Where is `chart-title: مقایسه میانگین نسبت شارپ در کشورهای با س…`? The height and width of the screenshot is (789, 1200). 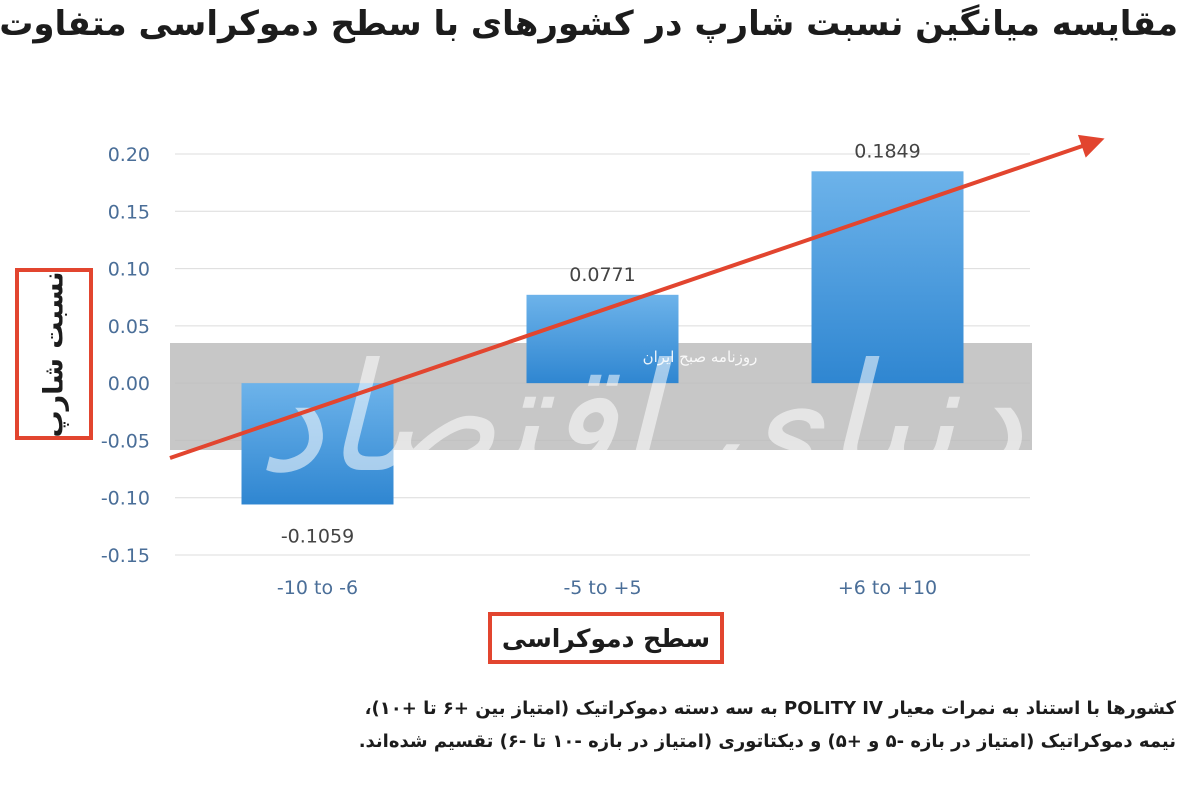
chart-title: مقایسه میانگین نسبت شارپ در کشورهای با س… is located at coordinates (589, 24).